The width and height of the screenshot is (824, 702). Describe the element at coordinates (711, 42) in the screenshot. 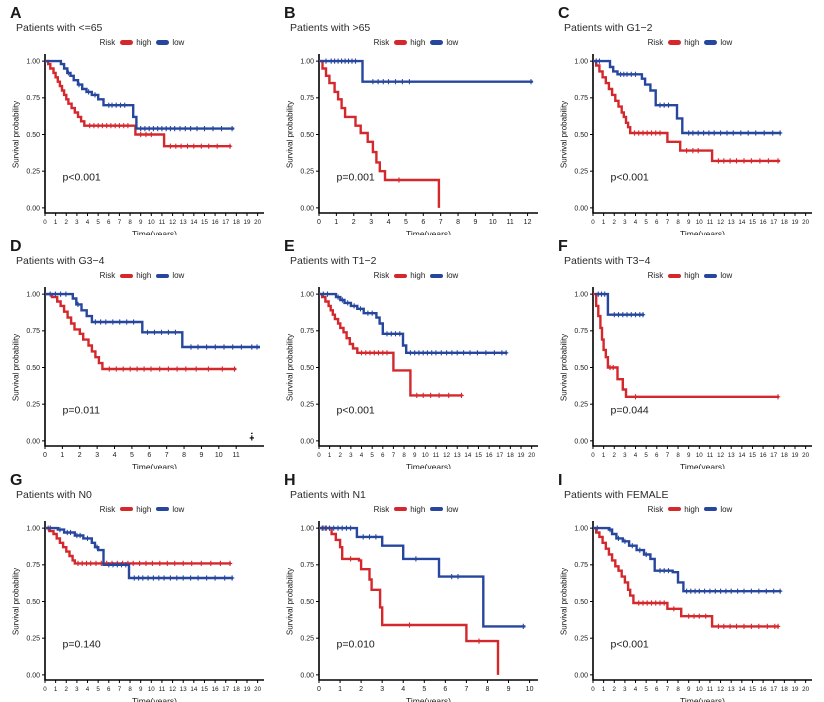

I see `legend-swatch-low` at that location.